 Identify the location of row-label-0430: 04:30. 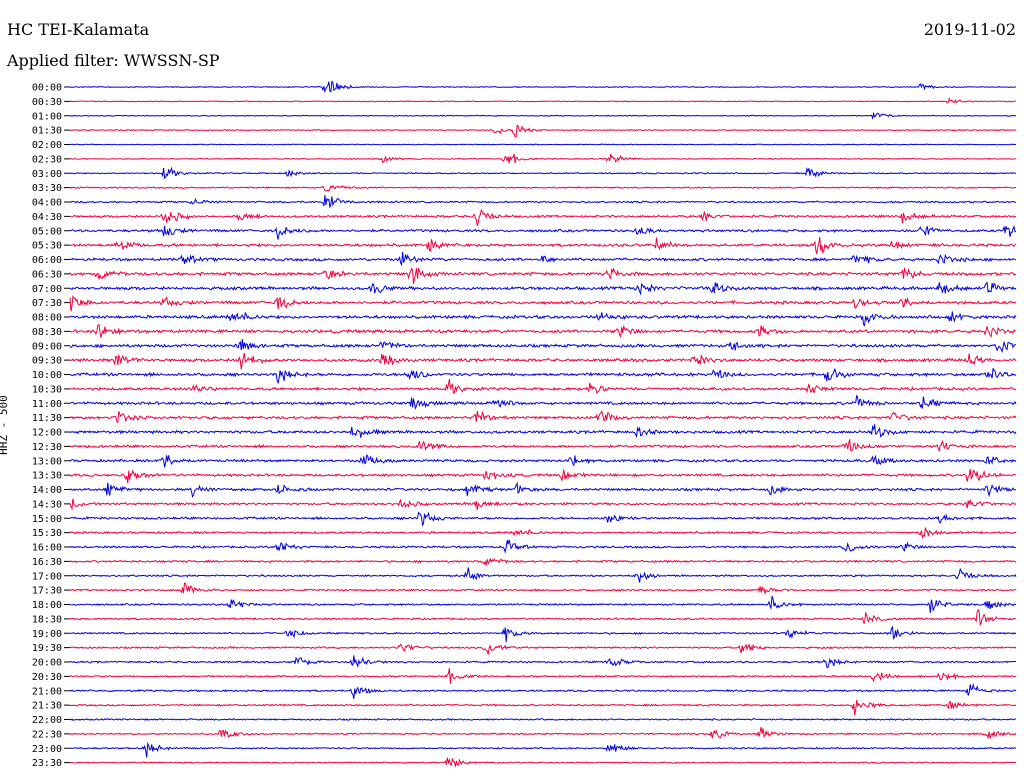
(47, 217).